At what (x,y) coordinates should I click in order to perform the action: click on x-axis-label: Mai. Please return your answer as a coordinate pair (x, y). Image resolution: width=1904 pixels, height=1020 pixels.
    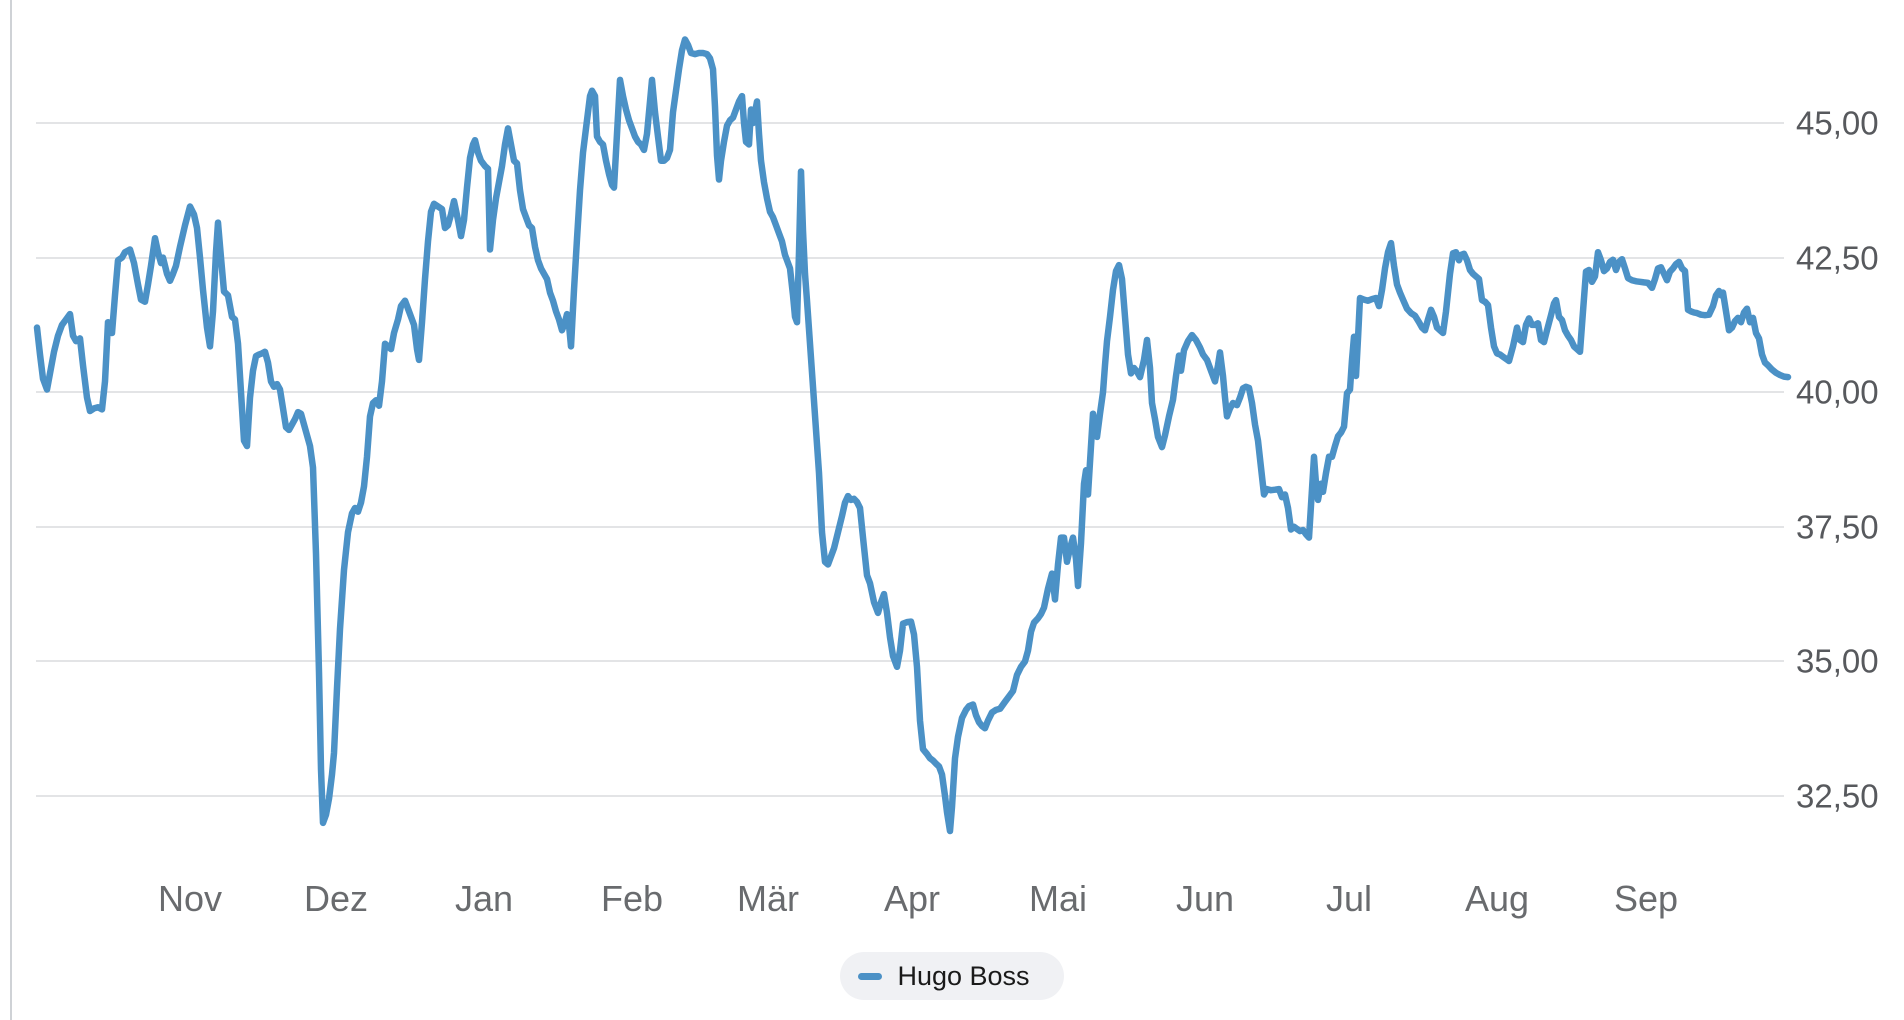
    Looking at the image, I should click on (1058, 898).